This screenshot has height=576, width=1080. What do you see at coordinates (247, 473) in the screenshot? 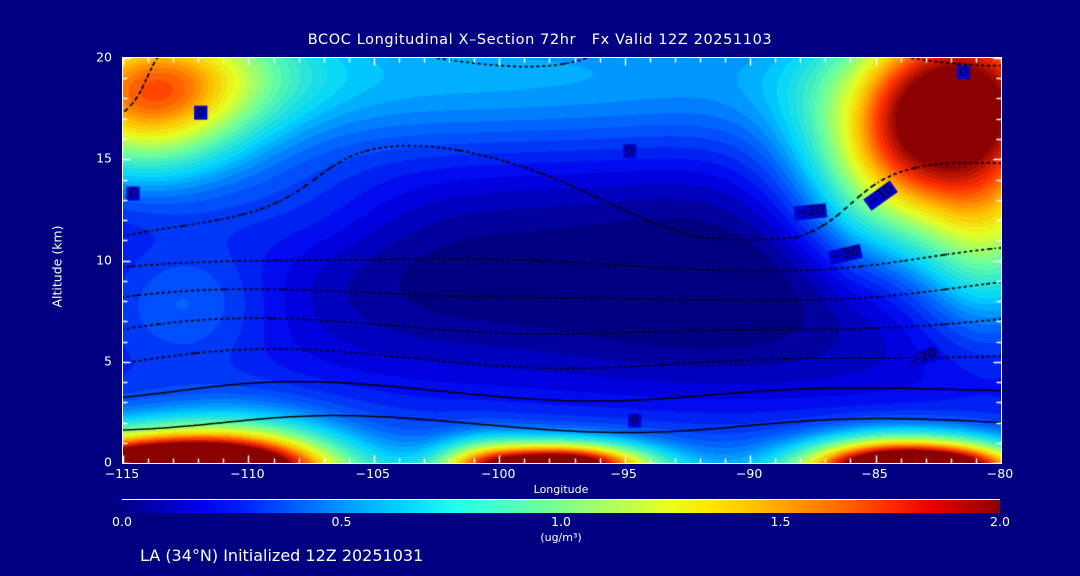
I see `x-tick-label: −110` at bounding box center [247, 473].